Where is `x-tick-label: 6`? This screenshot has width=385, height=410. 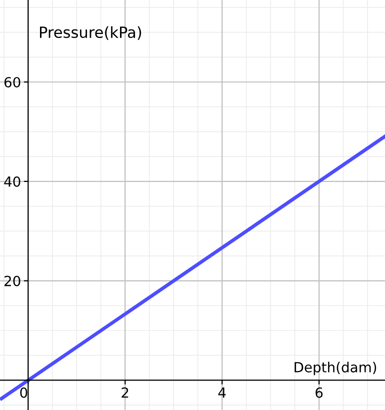
x-tick-label: 6 is located at coordinates (319, 392).